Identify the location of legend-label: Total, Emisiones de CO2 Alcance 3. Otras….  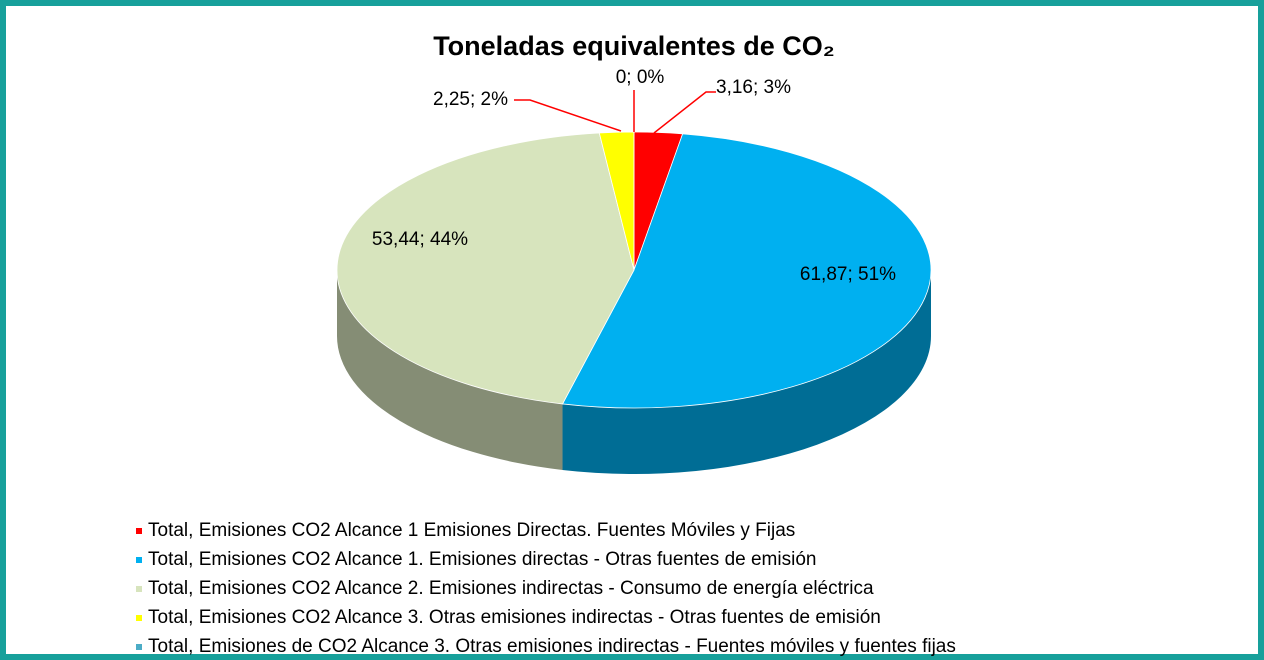
(552, 646).